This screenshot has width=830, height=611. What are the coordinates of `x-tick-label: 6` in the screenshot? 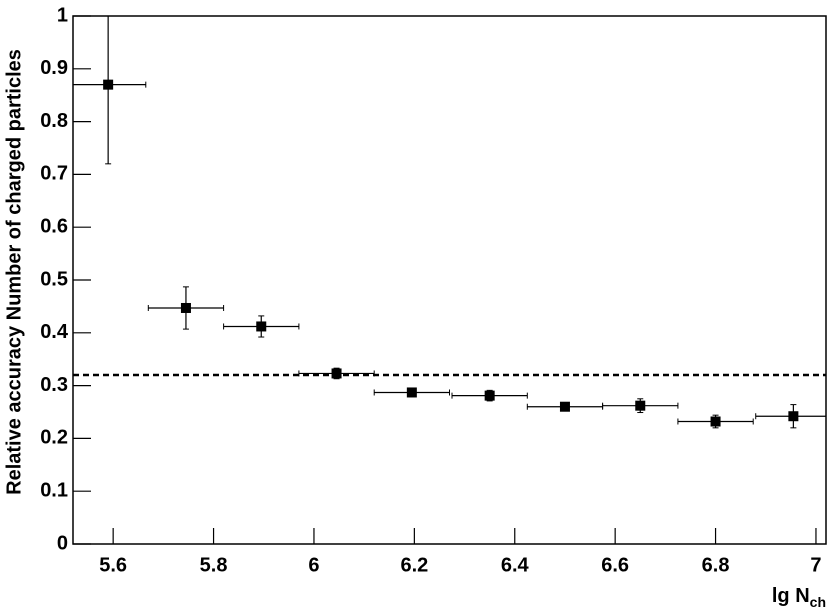 It's located at (313, 565).